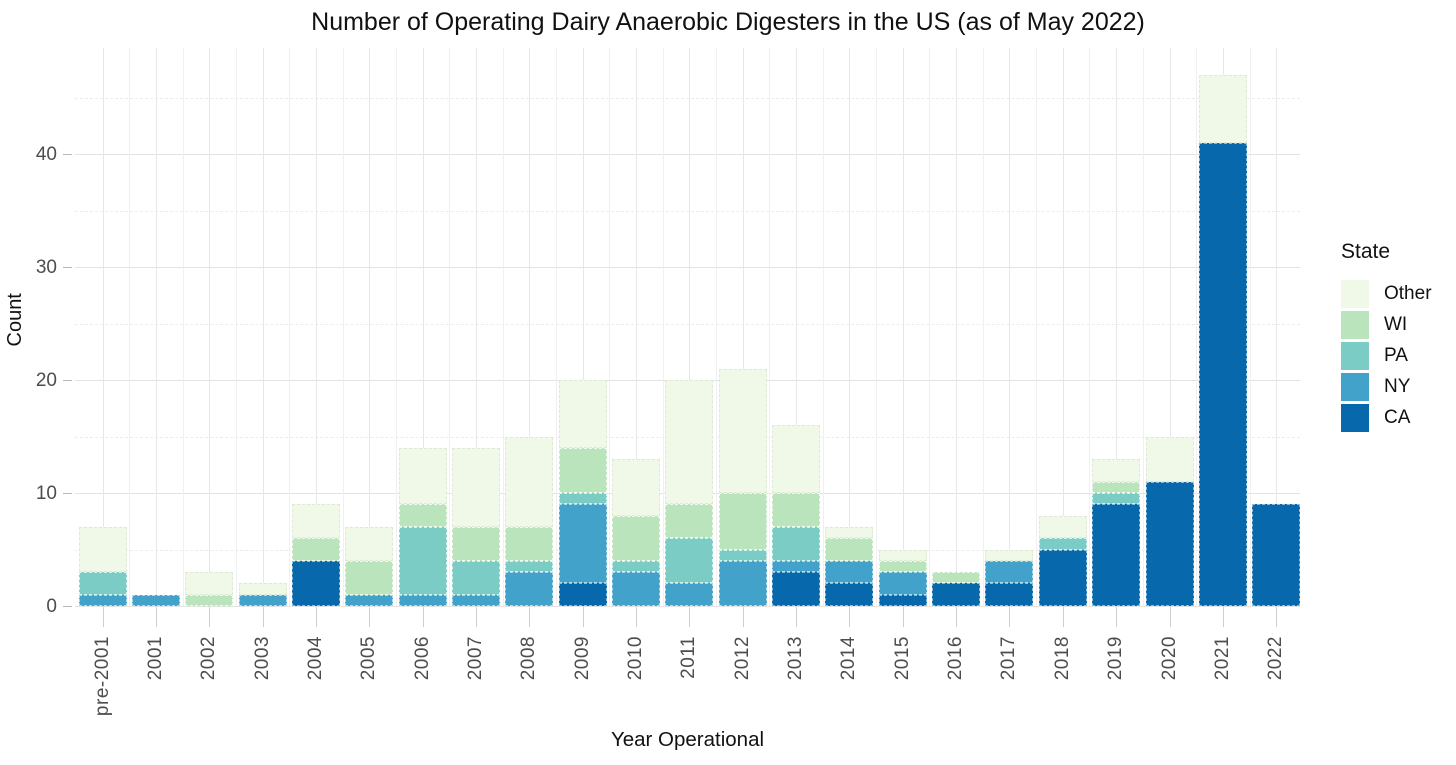 The height and width of the screenshot is (765, 1456). What do you see at coordinates (315, 549) in the screenshot?
I see `bar-2004-segment-WI` at bounding box center [315, 549].